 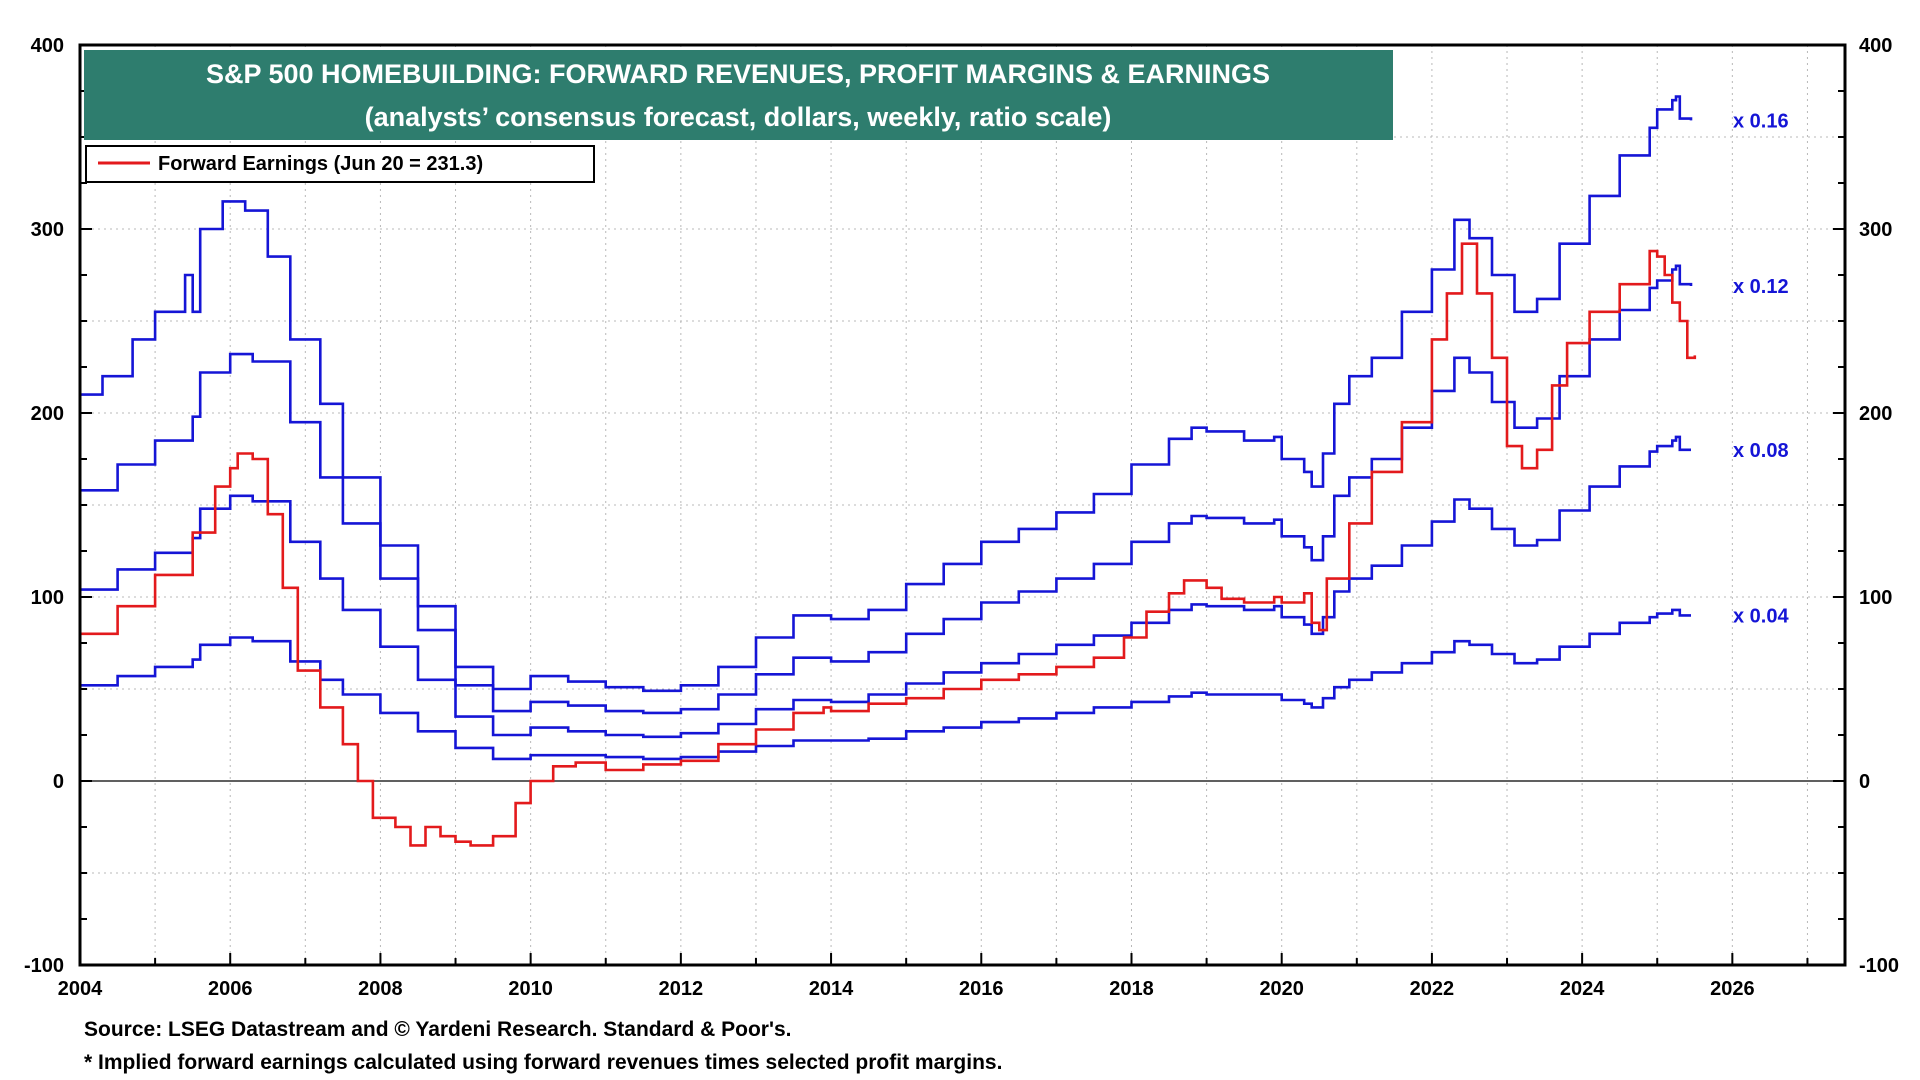 I want to click on y-tick-label-right: 400, so click(x=1875, y=46).